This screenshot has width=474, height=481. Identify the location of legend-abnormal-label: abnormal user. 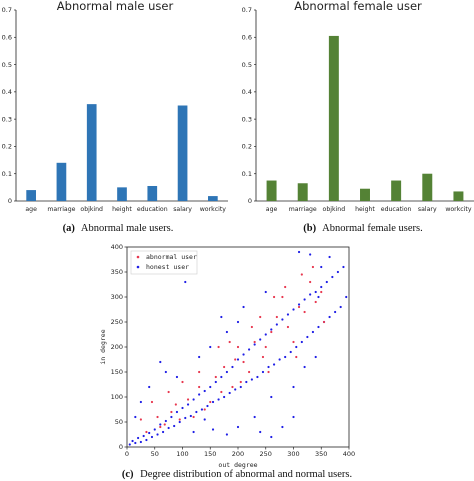
(171, 257).